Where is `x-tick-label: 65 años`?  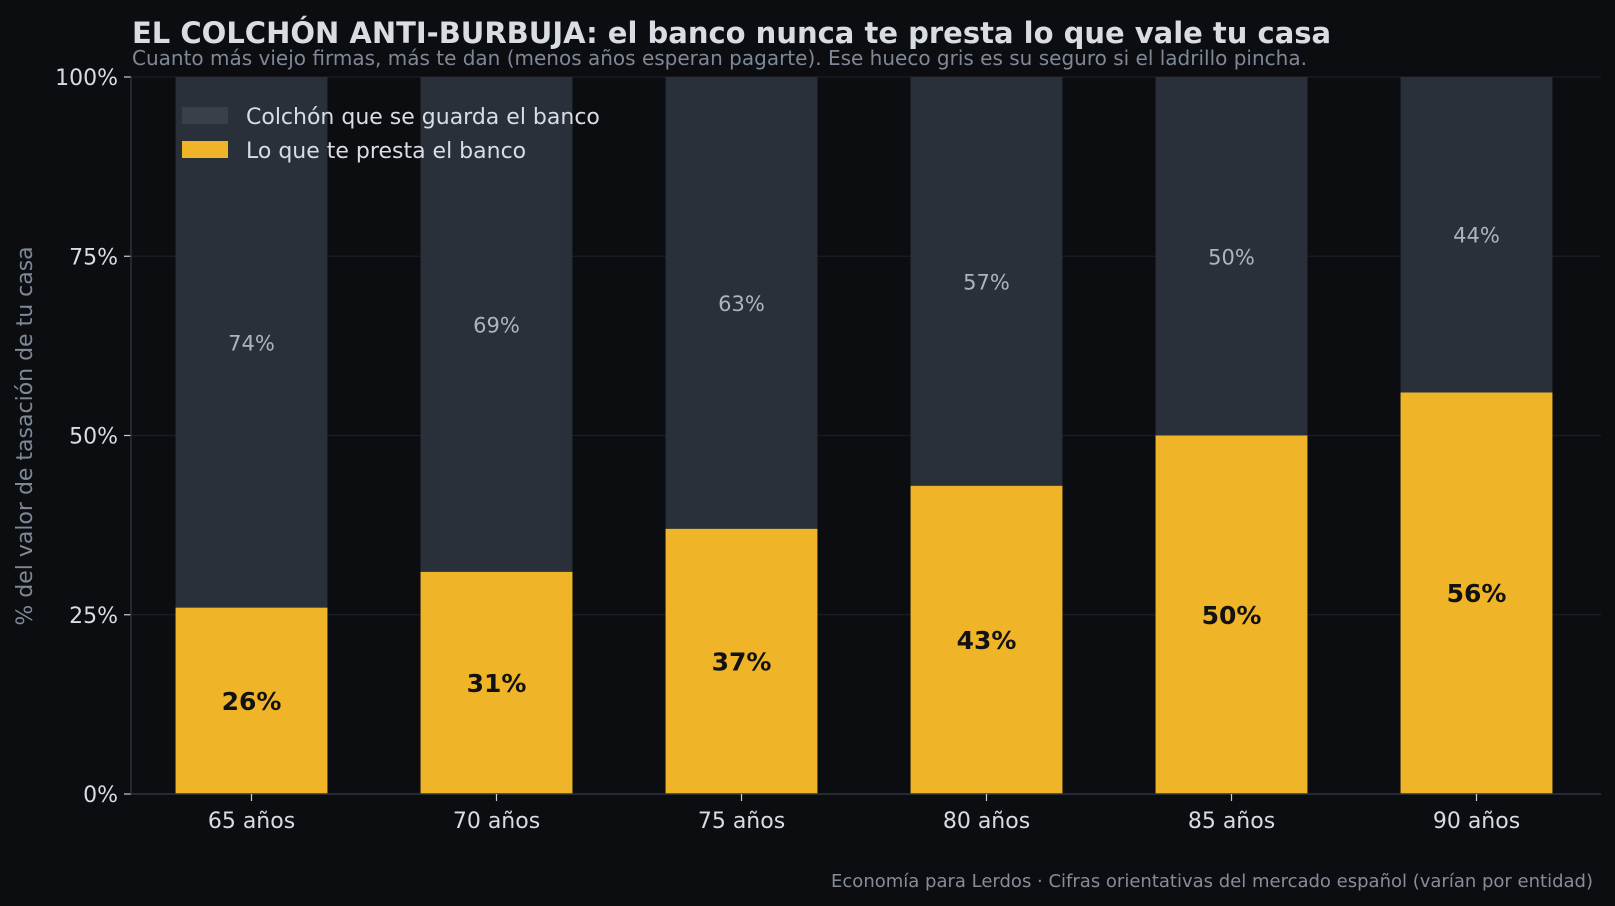 x-tick-label: 65 años is located at coordinates (251, 821).